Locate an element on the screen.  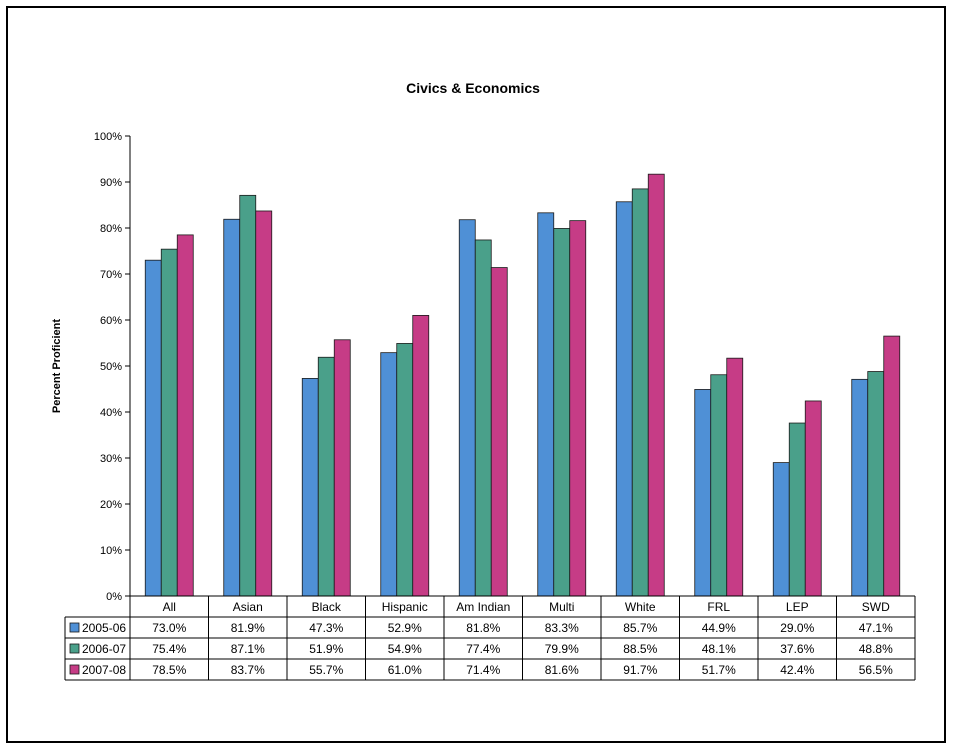
bar-2005-06-hispanic is located at coordinates (389, 474).